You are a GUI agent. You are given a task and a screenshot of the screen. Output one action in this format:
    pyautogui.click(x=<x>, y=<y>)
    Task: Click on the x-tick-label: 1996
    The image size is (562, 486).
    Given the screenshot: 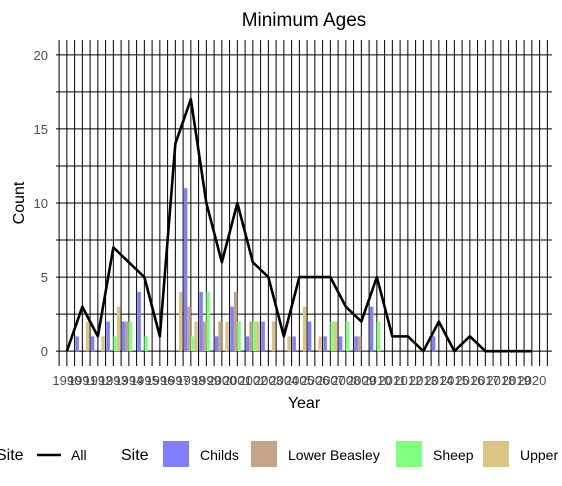 What is the action you would take?
    pyautogui.click(x=159, y=380)
    